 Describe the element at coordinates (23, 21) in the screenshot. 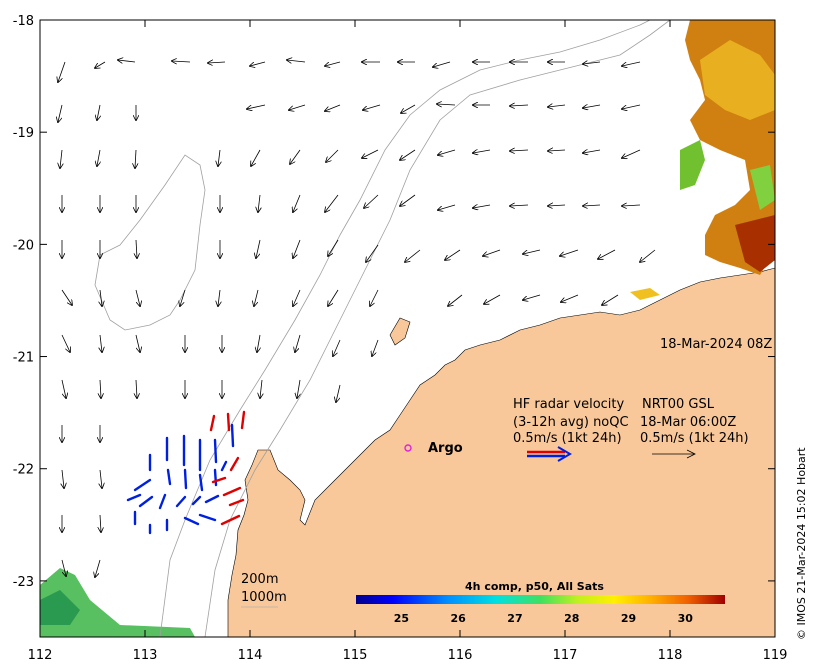

I see `lat-tick-label: -18` at that location.